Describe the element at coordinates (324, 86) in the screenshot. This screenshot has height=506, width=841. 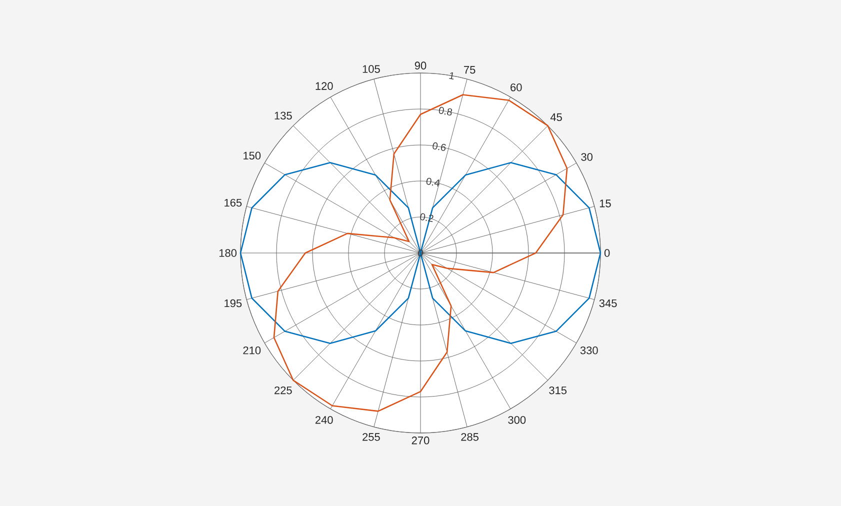
I see `spoke-label: 120` at that location.